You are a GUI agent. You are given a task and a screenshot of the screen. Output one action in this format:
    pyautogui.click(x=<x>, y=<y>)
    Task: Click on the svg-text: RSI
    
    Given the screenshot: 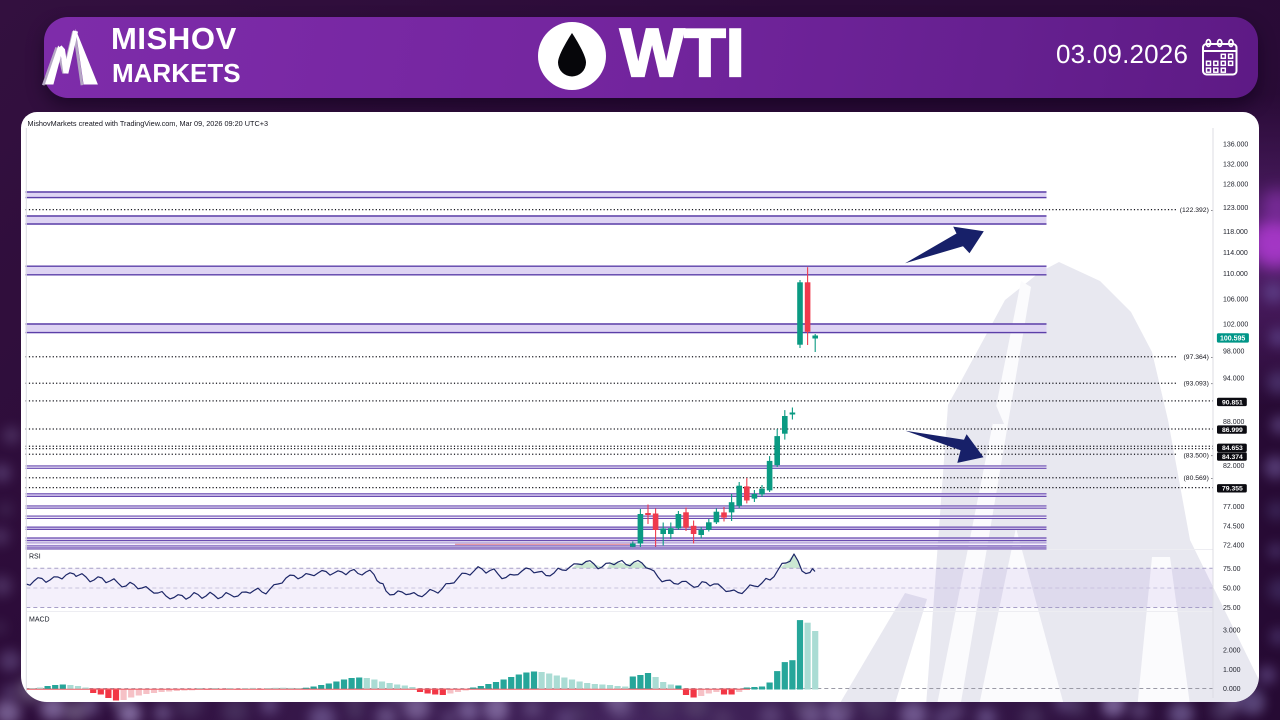 What is the action you would take?
    pyautogui.click(x=35, y=557)
    